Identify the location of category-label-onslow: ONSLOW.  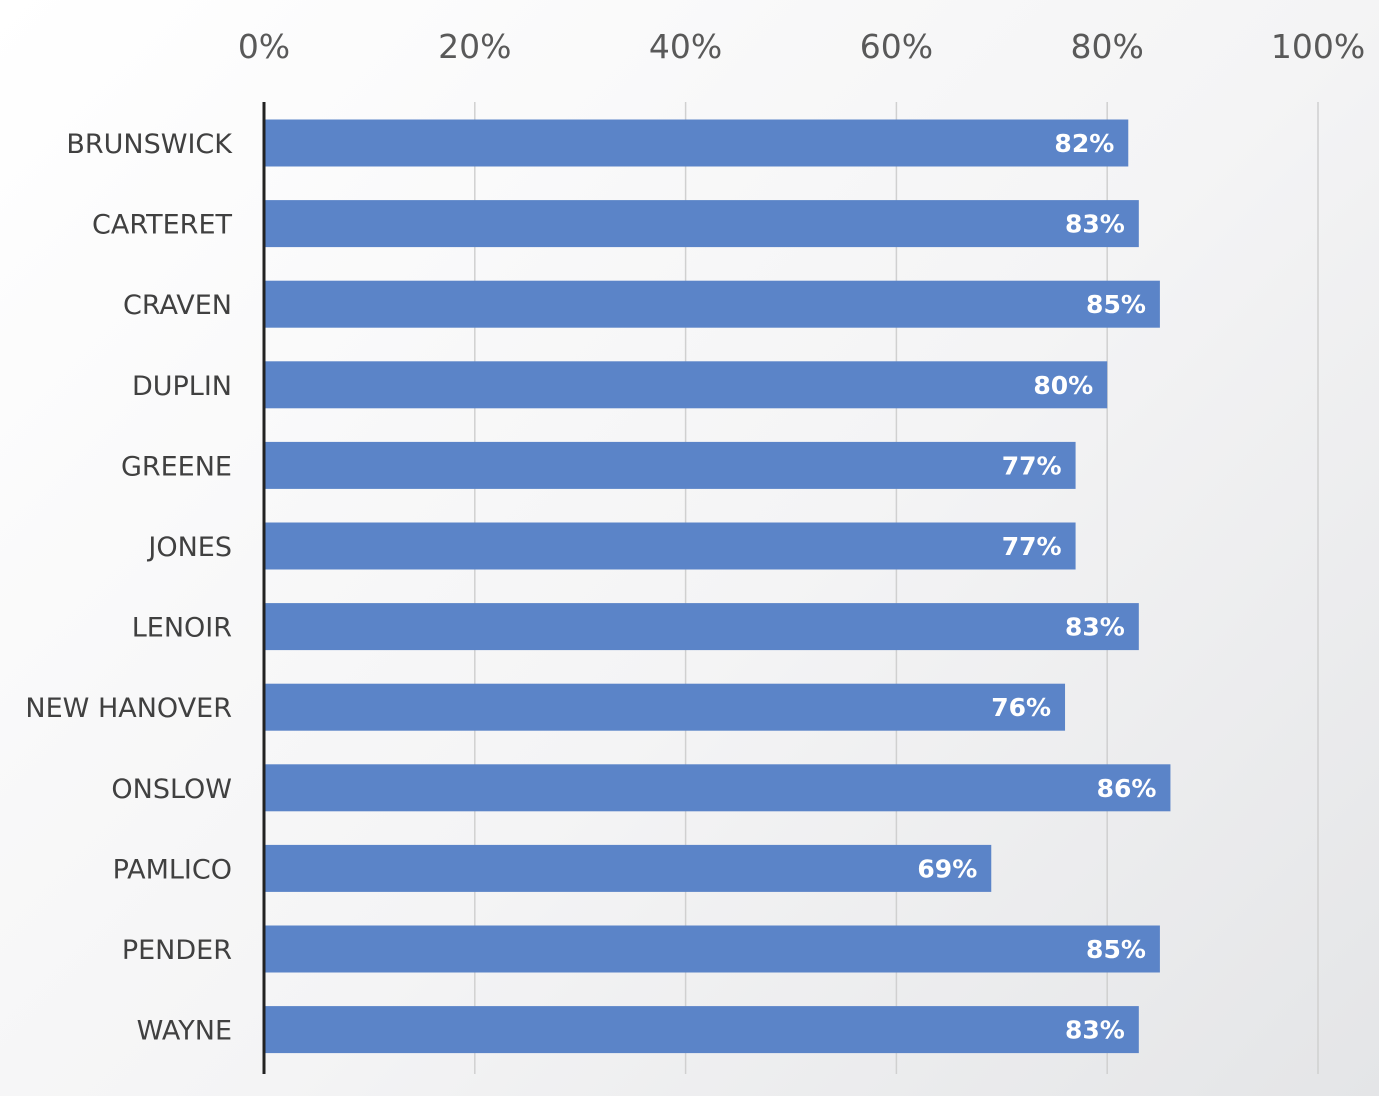
(171, 789).